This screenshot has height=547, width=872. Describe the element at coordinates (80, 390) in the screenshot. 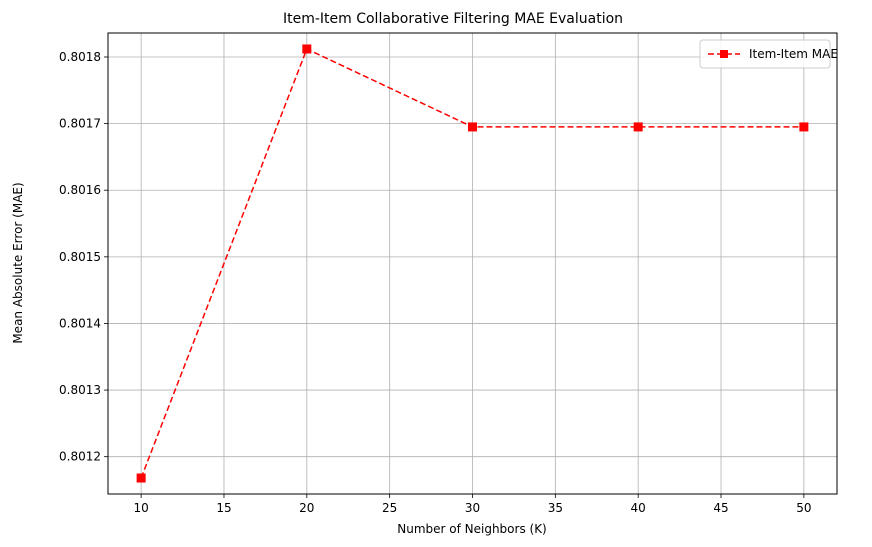

I see `y-tick-label: 0.8013` at that location.